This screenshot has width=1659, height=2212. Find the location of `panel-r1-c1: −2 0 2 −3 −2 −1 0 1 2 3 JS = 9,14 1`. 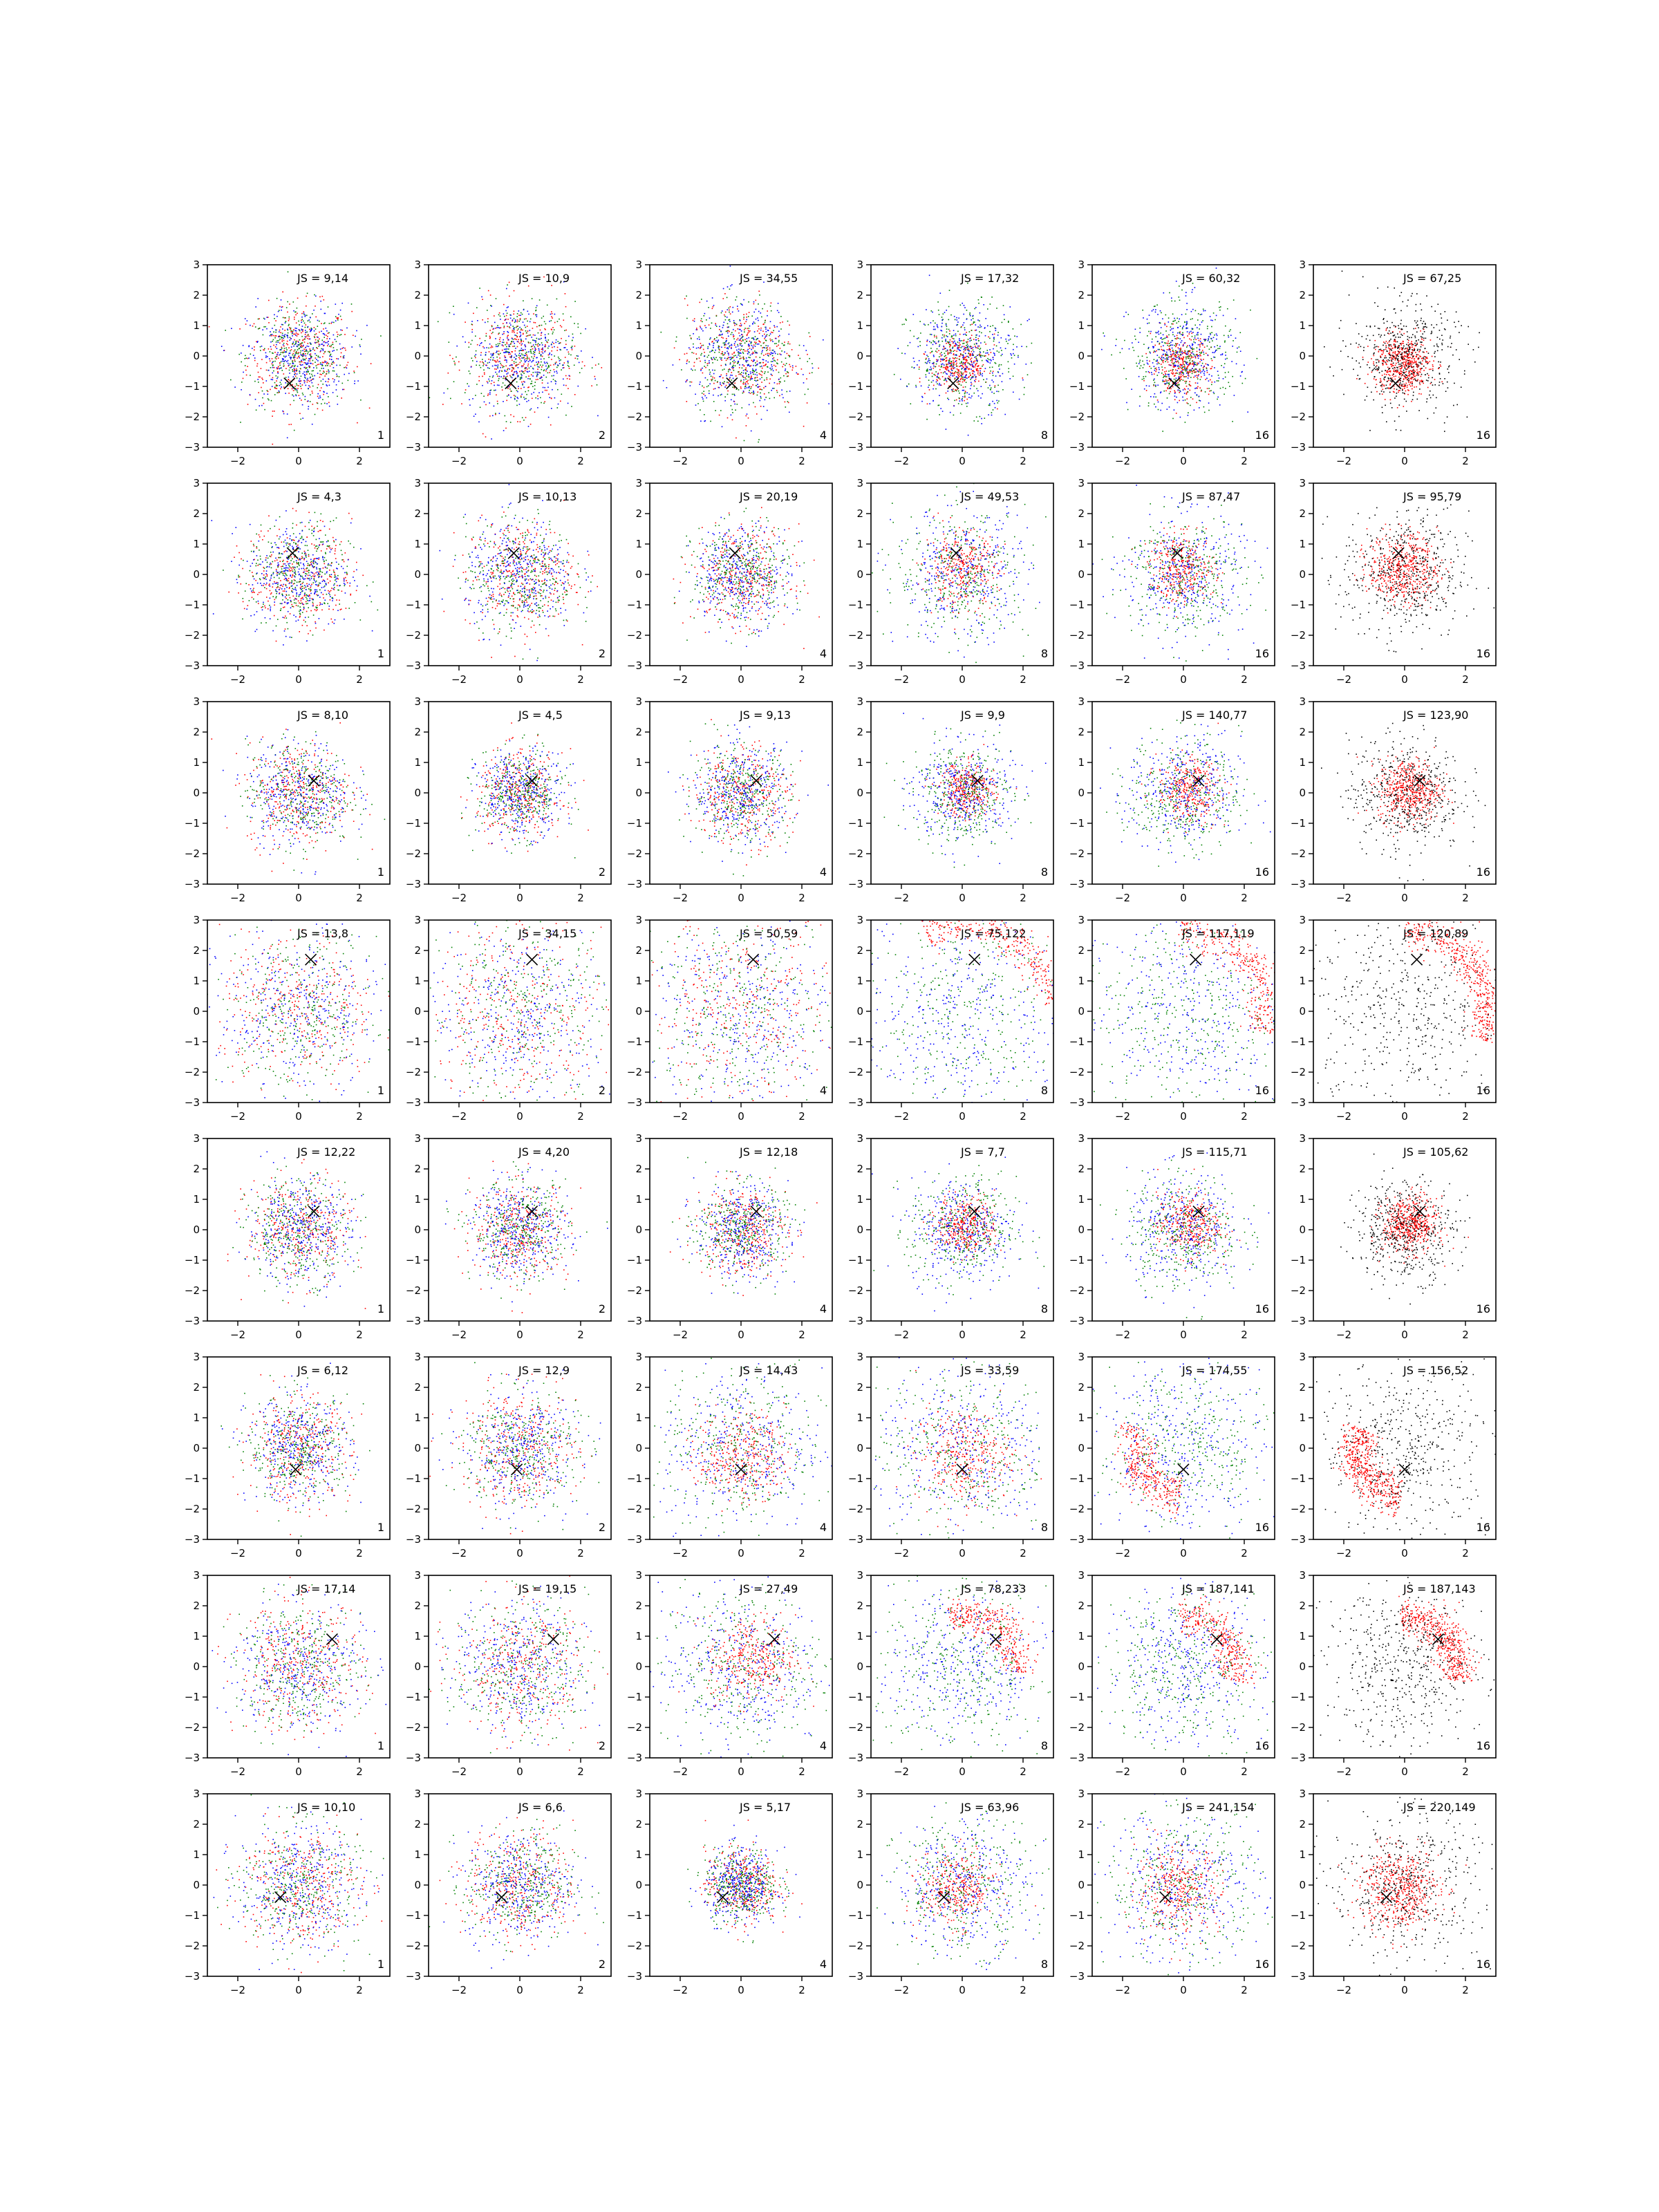

panel-r1-c1: −2 0 2 −3 −2 −1 0 1 2 3 JS = 9,14 1 is located at coordinates (288, 363).